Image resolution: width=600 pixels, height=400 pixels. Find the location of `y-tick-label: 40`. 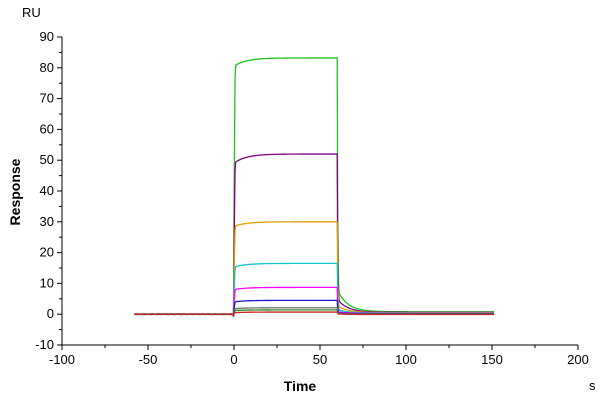

y-tick-label: 40 is located at coordinates (47, 190).